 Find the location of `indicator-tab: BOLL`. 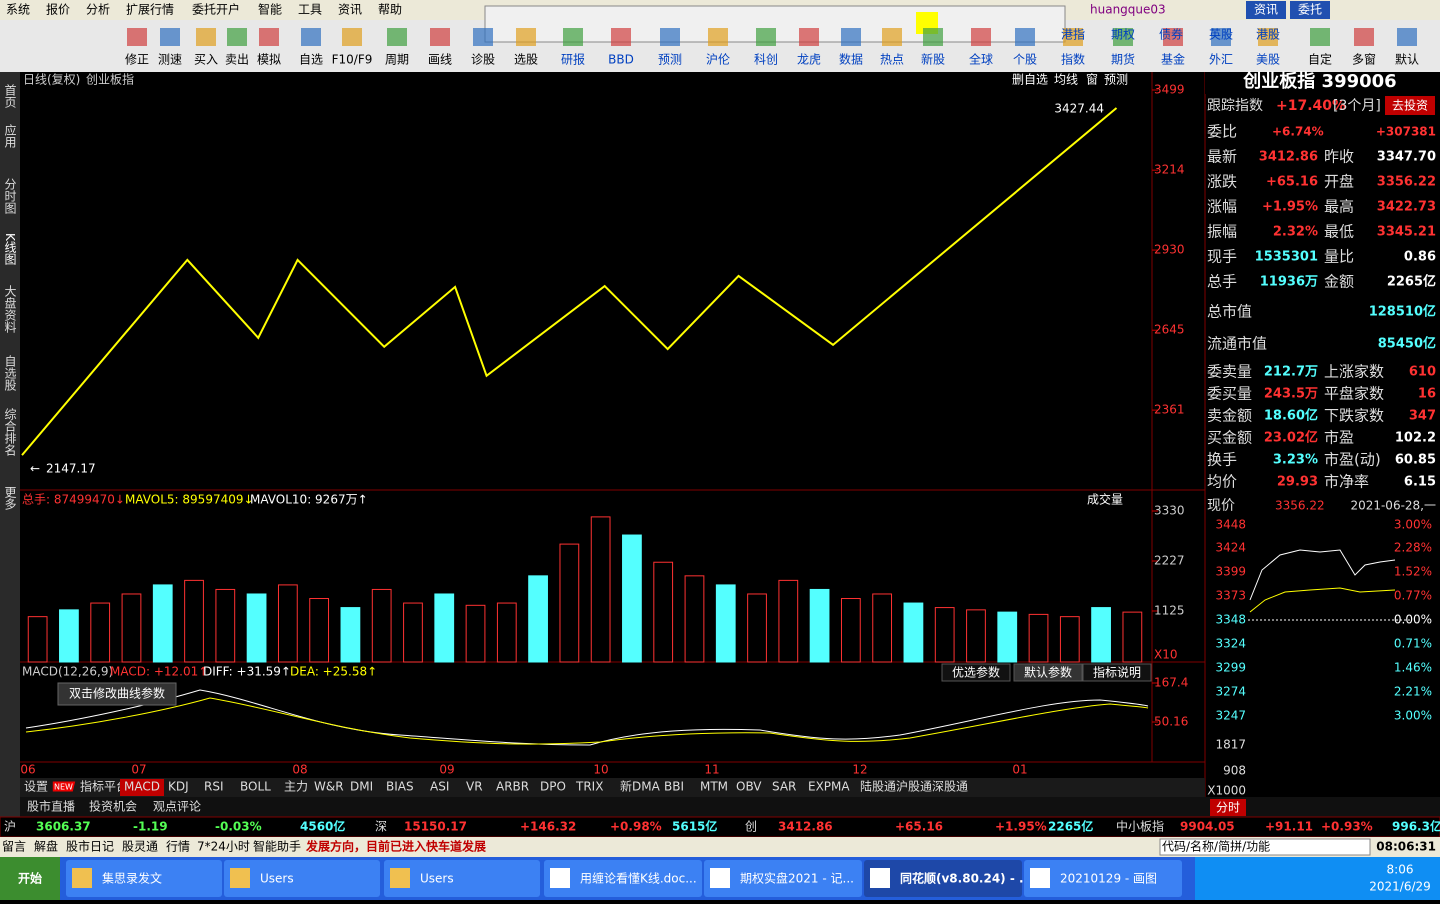

indicator-tab: BOLL is located at coordinates (255, 787).